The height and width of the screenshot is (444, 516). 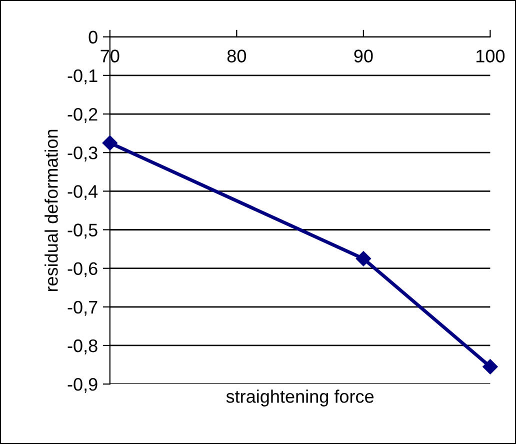 I want to click on y-tick-label: -0,3, so click(x=83, y=154).